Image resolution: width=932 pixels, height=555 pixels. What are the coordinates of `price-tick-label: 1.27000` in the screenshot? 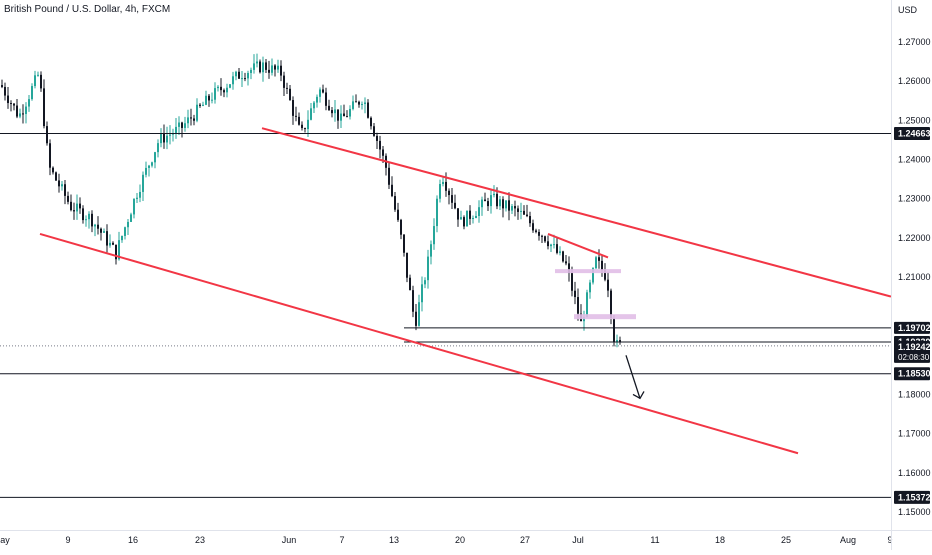 It's located at (914, 42).